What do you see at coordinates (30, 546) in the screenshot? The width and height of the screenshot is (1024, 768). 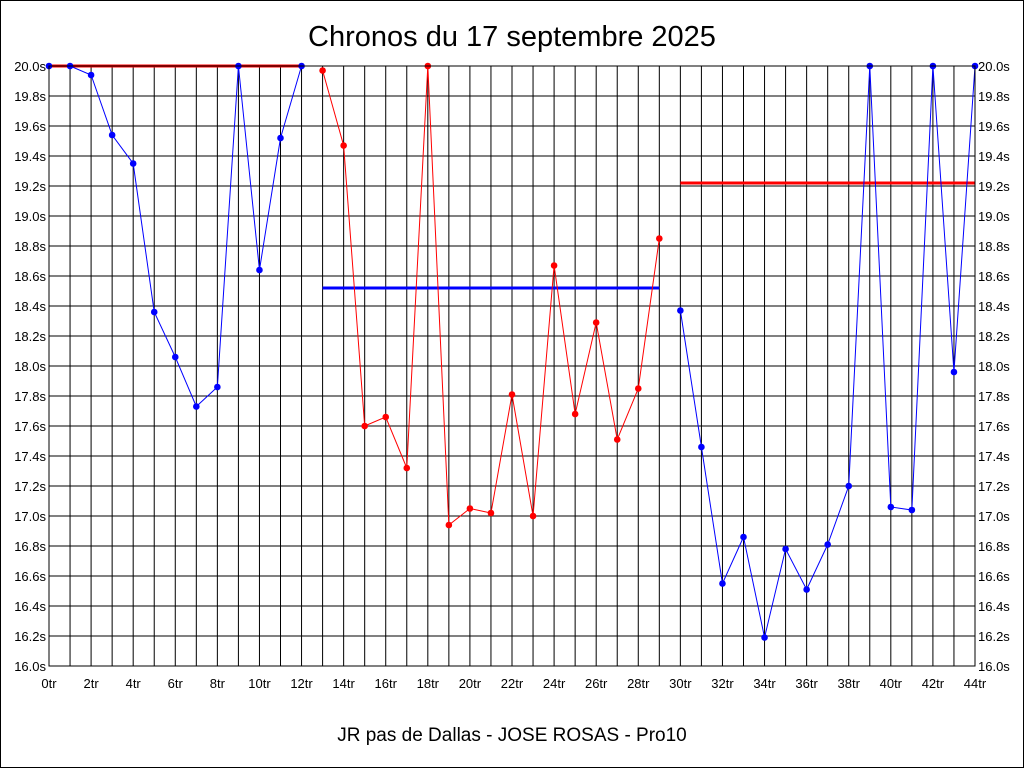 I see `y-tick-label-left: 16.8s` at bounding box center [30, 546].